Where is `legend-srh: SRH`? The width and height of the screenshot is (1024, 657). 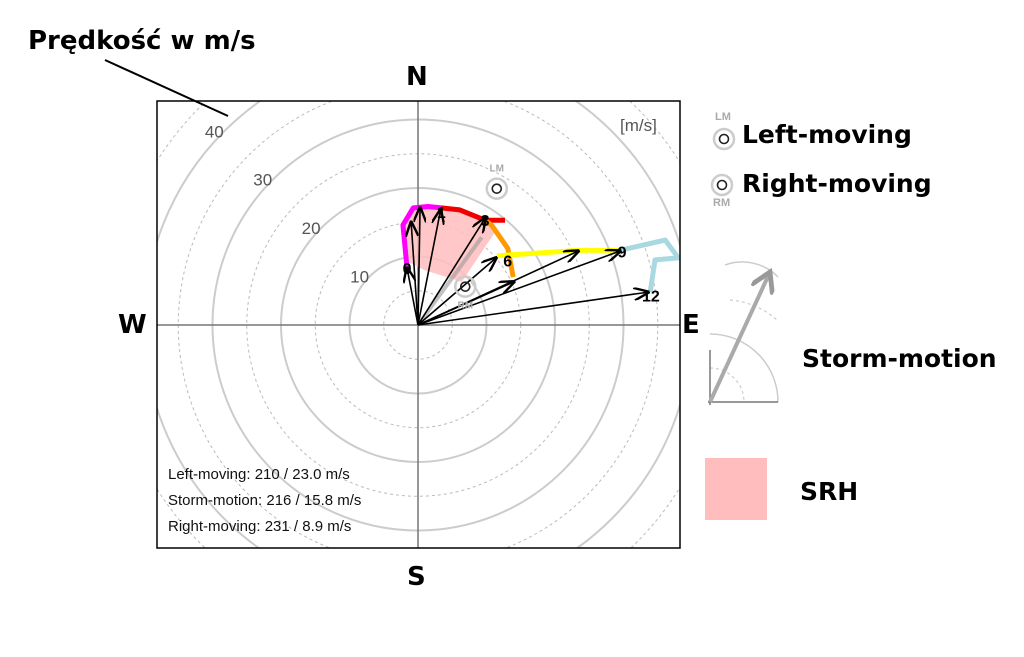
legend-srh: SRH is located at coordinates (829, 491).